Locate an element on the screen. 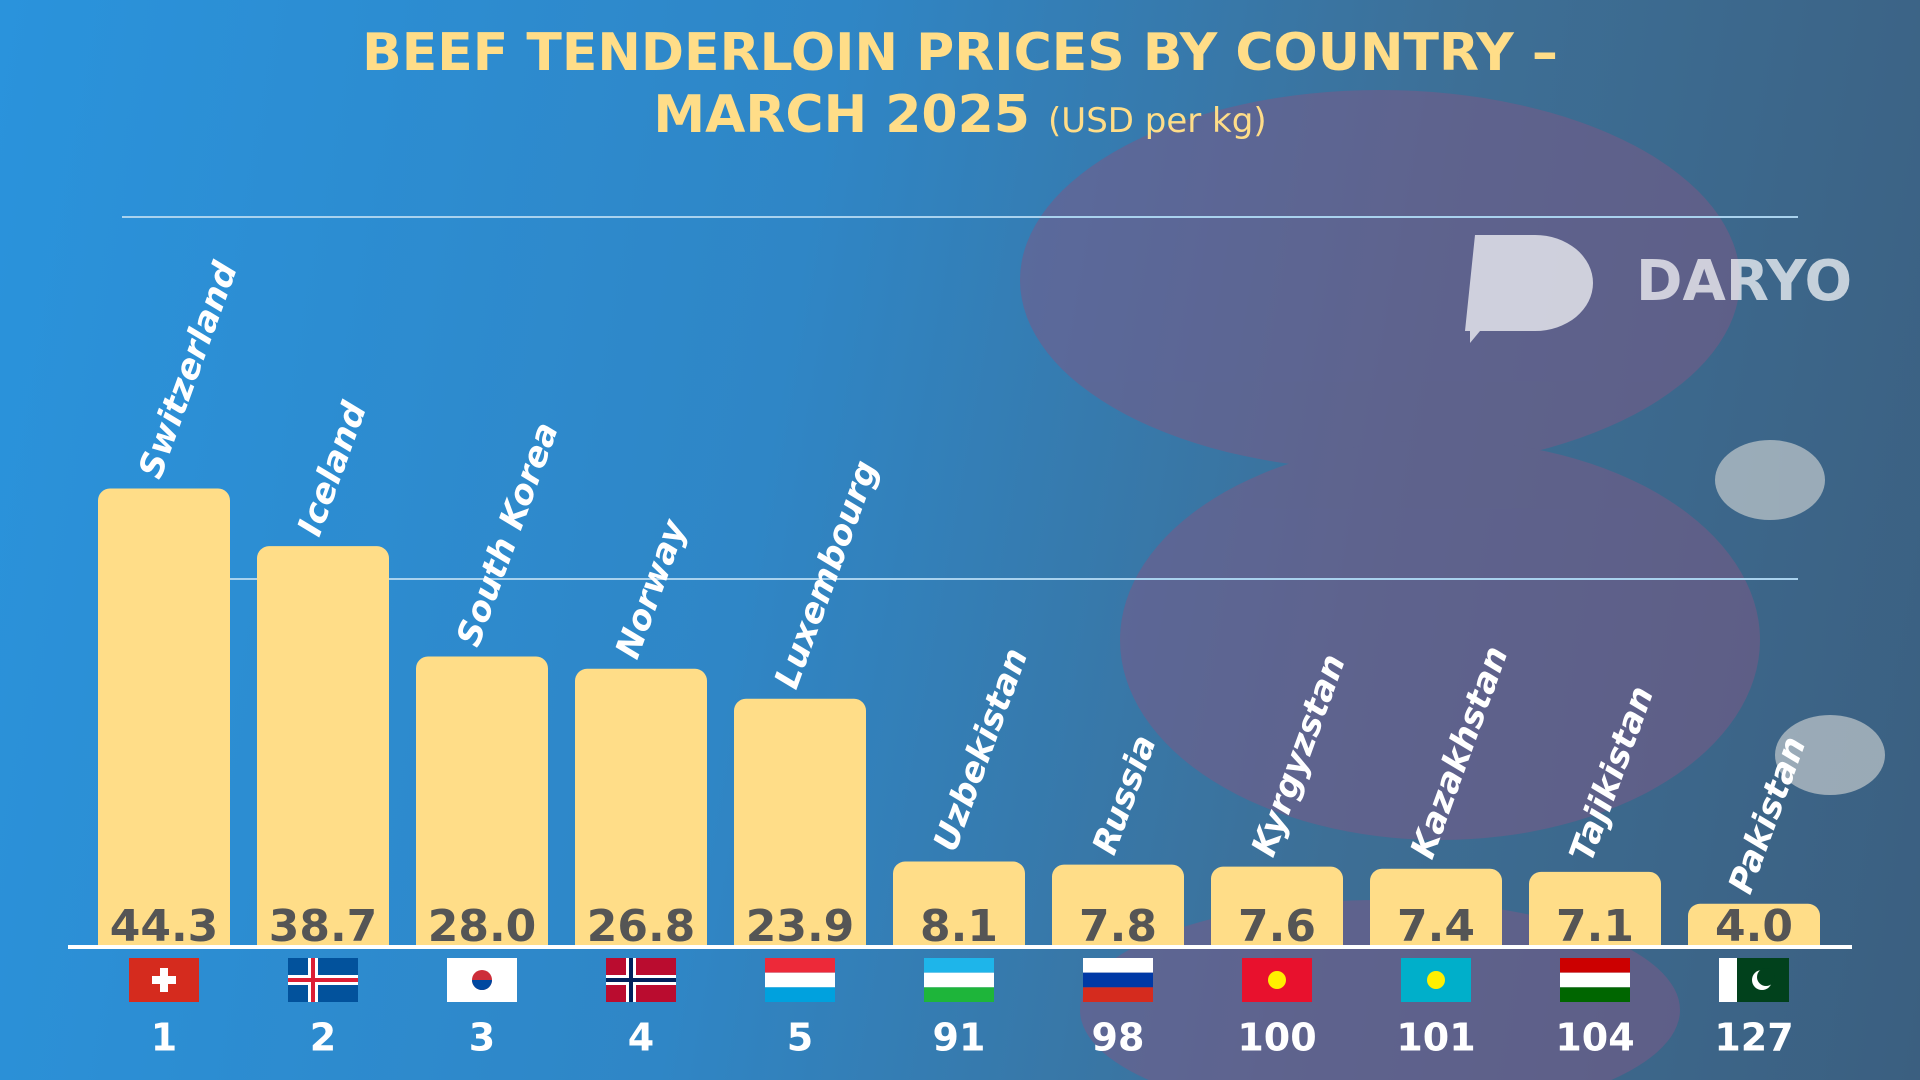  value-label: 7.1 is located at coordinates (1595, 926).